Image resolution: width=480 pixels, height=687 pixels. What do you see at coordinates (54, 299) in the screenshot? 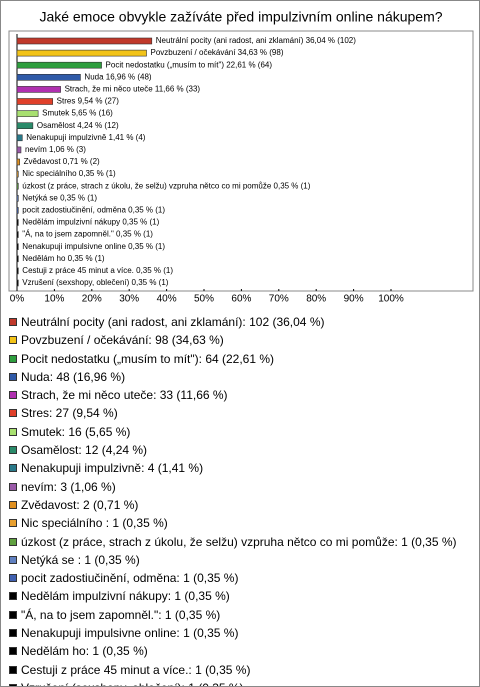
I see `x-tick-label: 10%` at bounding box center [54, 299].